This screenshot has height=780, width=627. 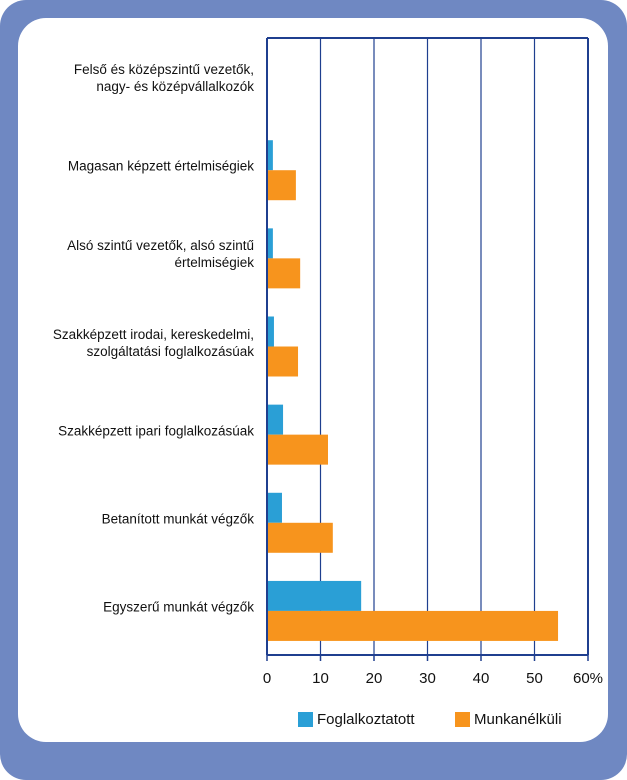 I want to click on x-tick-label: 50, so click(x=534, y=678).